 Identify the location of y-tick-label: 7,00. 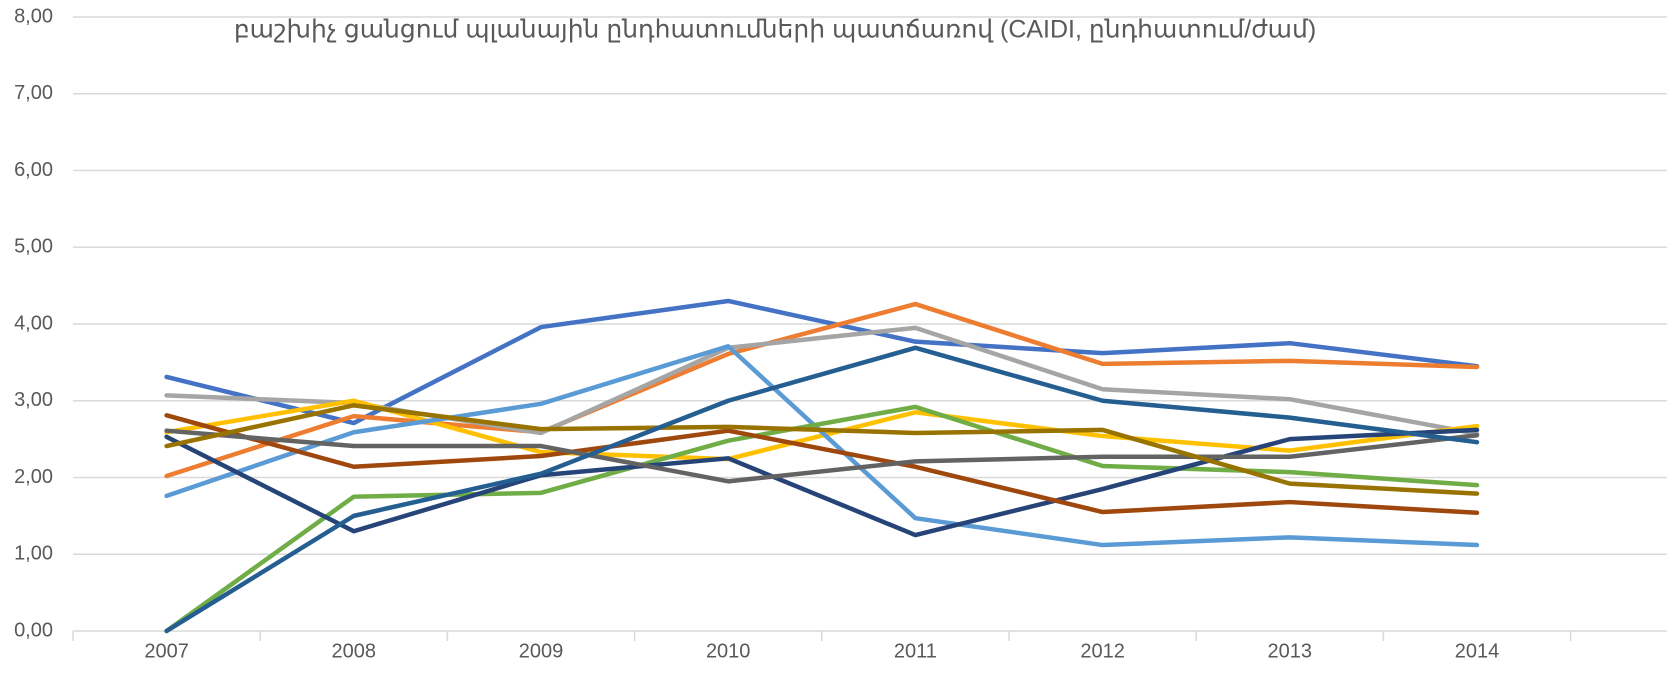
(33, 93).